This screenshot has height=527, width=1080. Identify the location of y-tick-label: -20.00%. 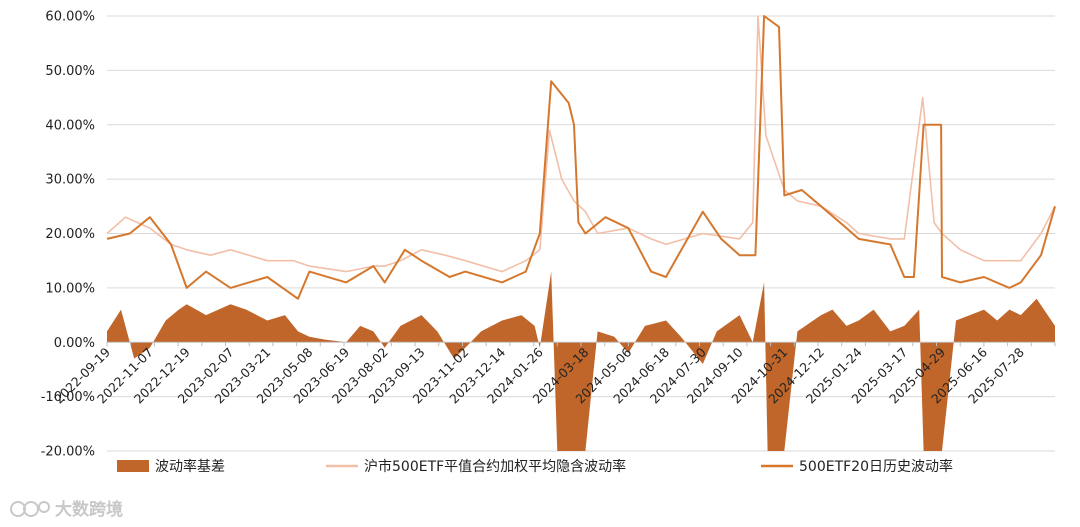
(68, 452).